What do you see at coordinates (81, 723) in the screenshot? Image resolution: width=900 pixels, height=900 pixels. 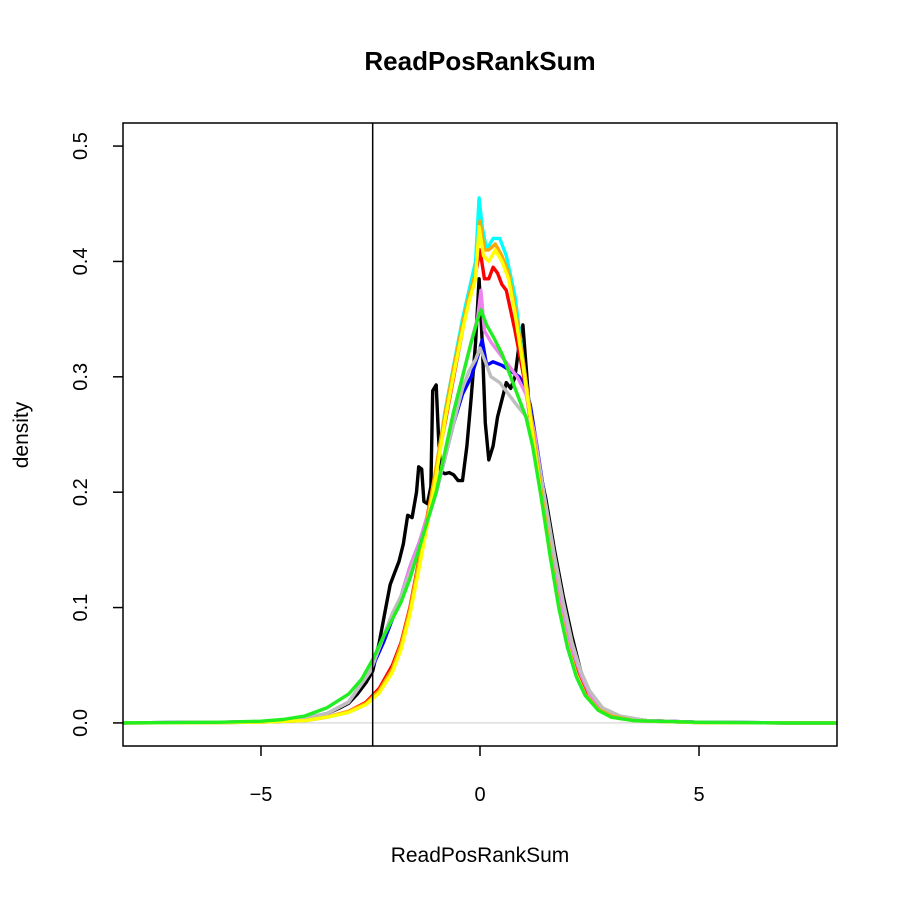 I see `y-tick-label: 0.0` at bounding box center [81, 723].